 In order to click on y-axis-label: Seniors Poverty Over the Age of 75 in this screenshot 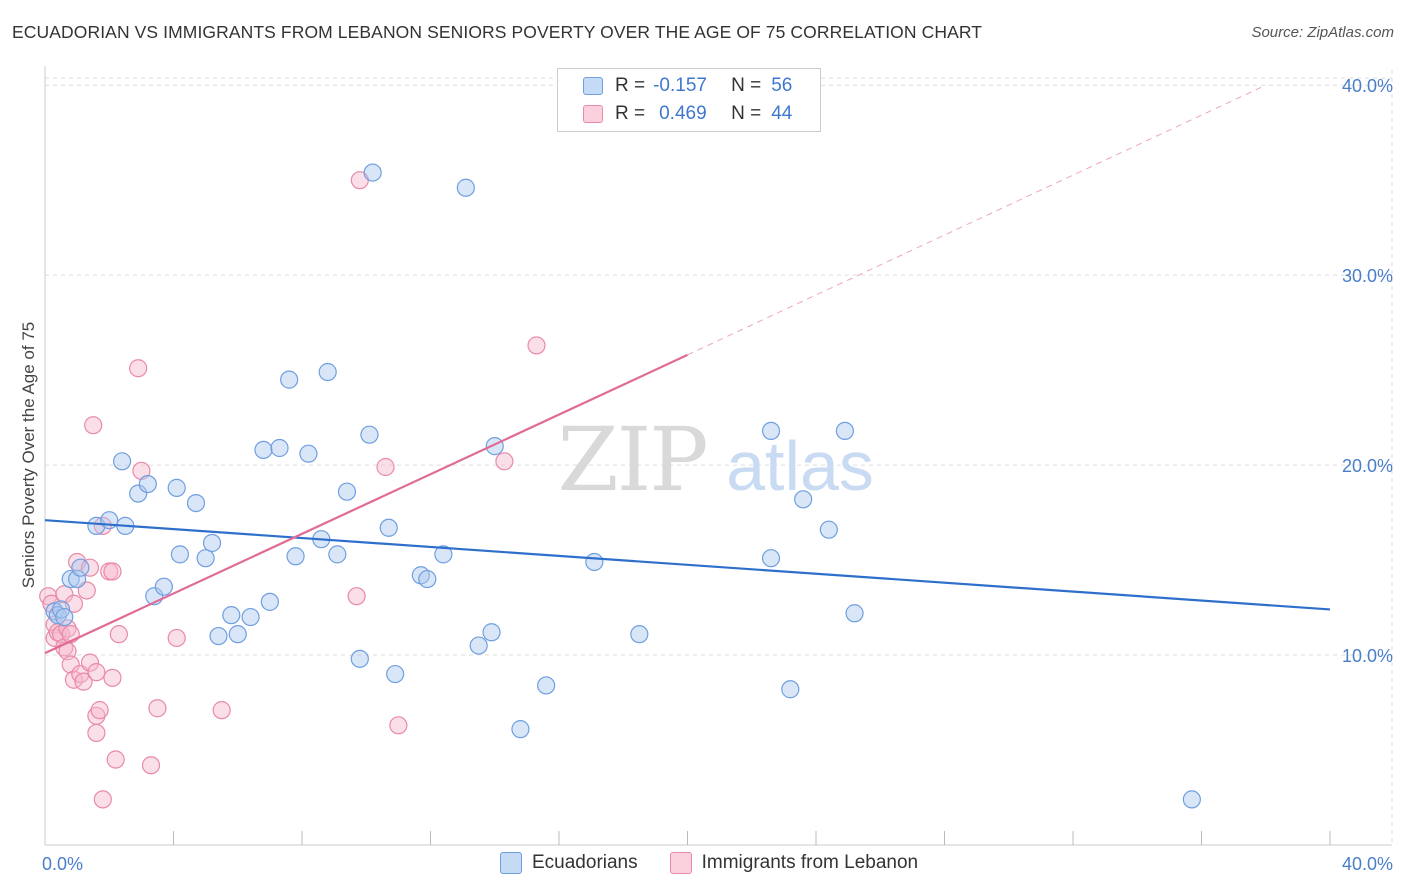, I will do `click(28, 455)`.